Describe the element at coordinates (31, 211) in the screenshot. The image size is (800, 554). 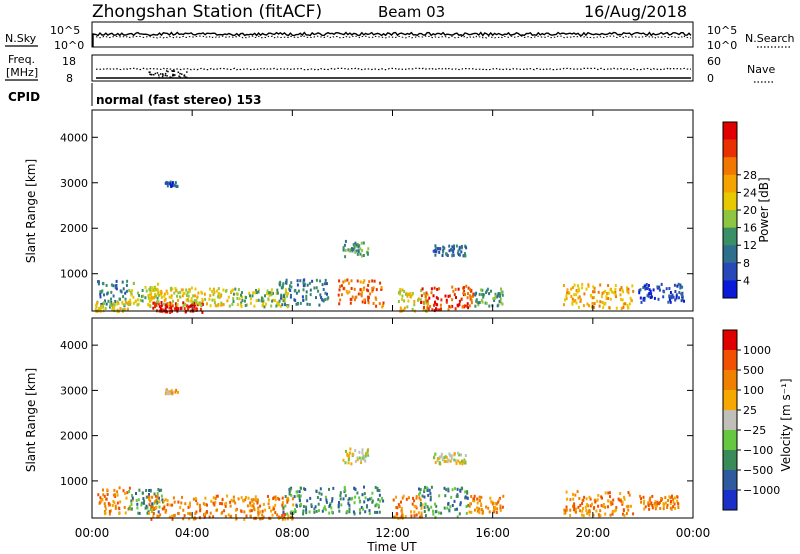
I see `power-ylabel: Slant Range [km]` at that location.